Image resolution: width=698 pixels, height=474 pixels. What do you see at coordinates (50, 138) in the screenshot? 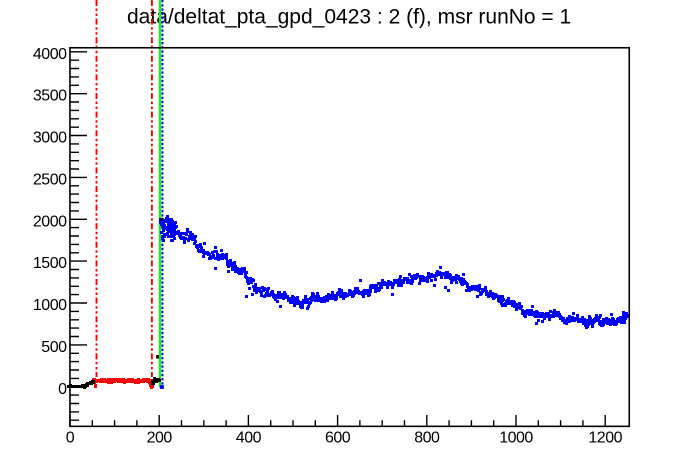
I see `svg-text: 3000` at bounding box center [50, 138].